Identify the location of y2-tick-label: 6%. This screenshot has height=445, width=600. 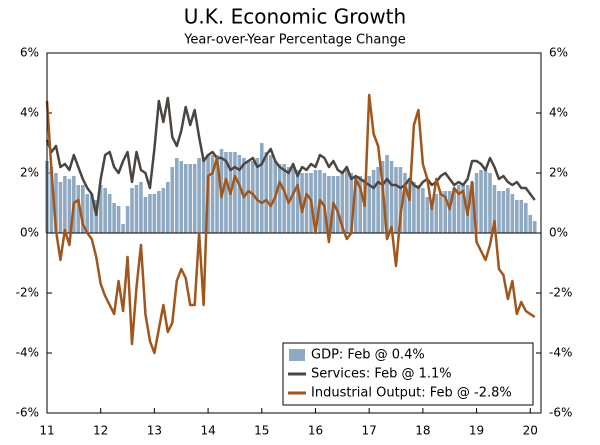
(558, 53).